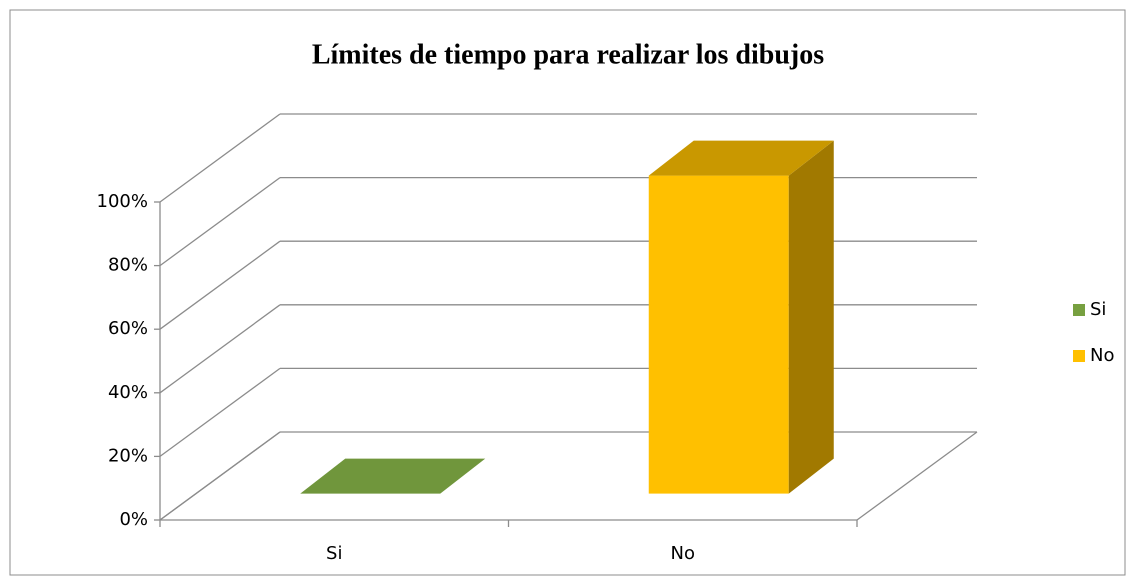 This screenshot has height=583, width=1136. Describe the element at coordinates (128, 392) in the screenshot. I see `y-tick-label: 40%` at that location.